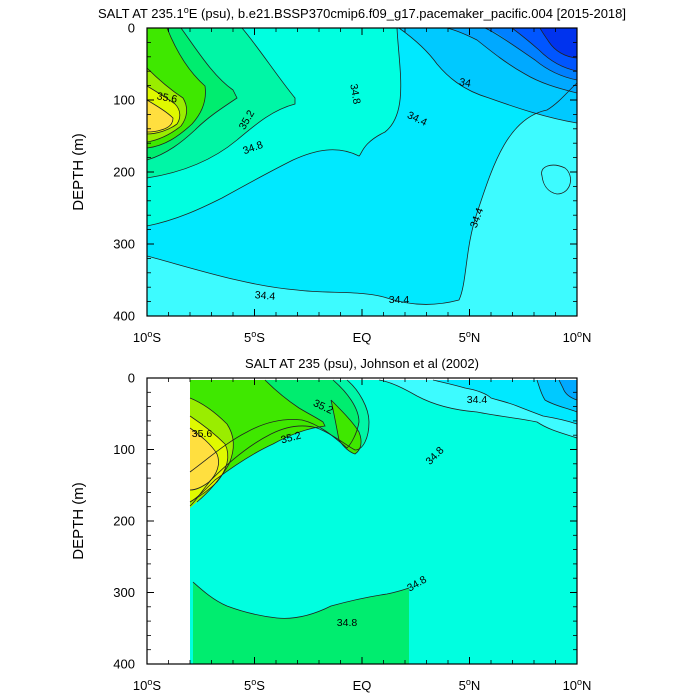  What do you see at coordinates (124, 664) in the screenshot?
I see `bottom-y-tick-label: 400` at bounding box center [124, 664].